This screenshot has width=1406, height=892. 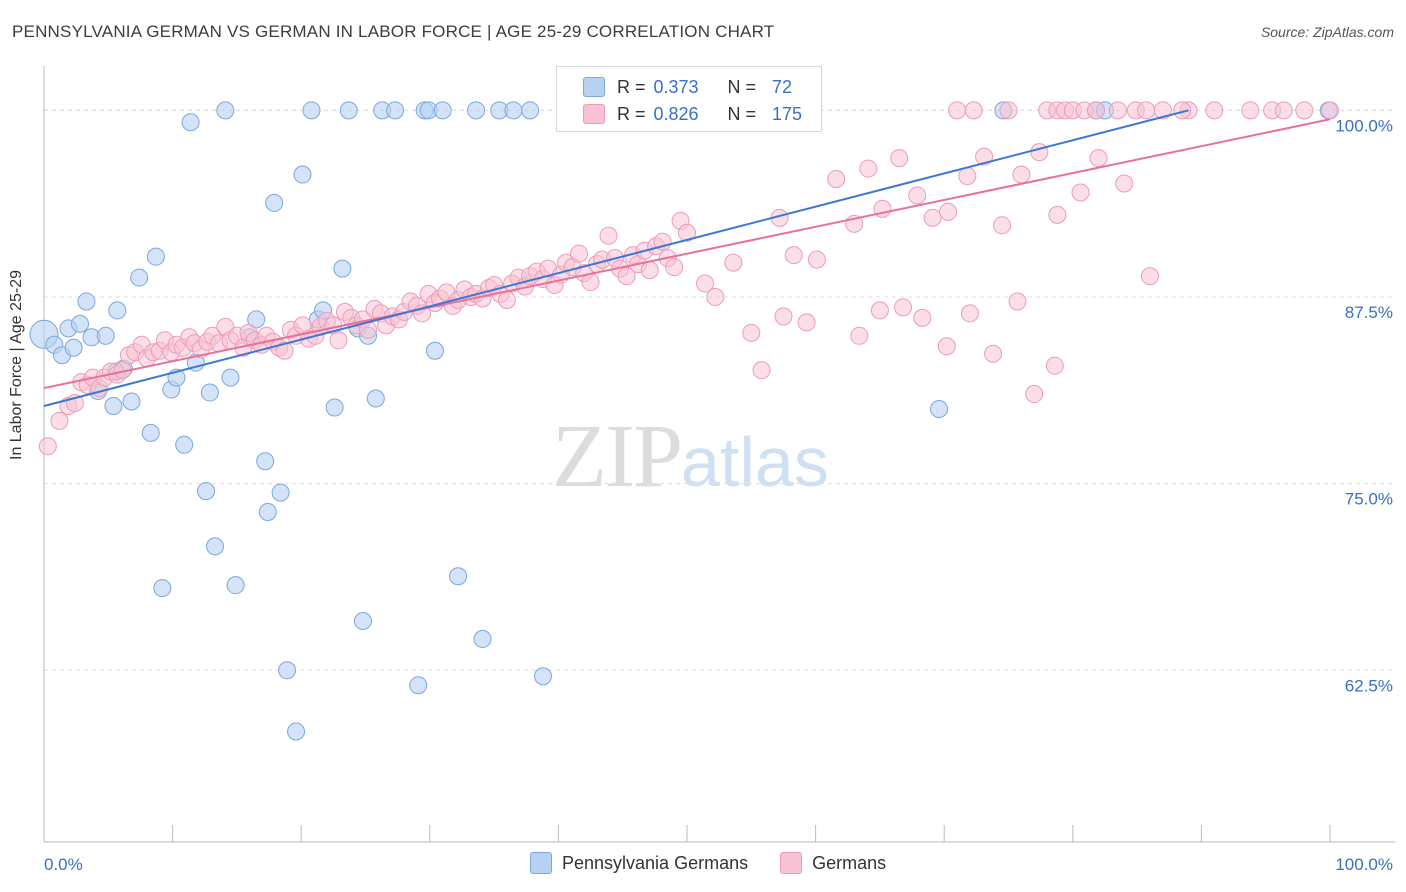 I want to click on y-tick-label: 87.5%, so click(x=1369, y=312).